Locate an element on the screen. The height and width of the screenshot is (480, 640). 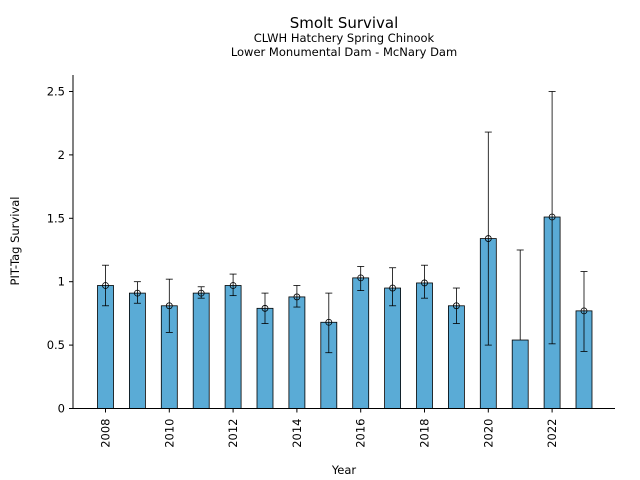
bar-2012 is located at coordinates (233, 347).